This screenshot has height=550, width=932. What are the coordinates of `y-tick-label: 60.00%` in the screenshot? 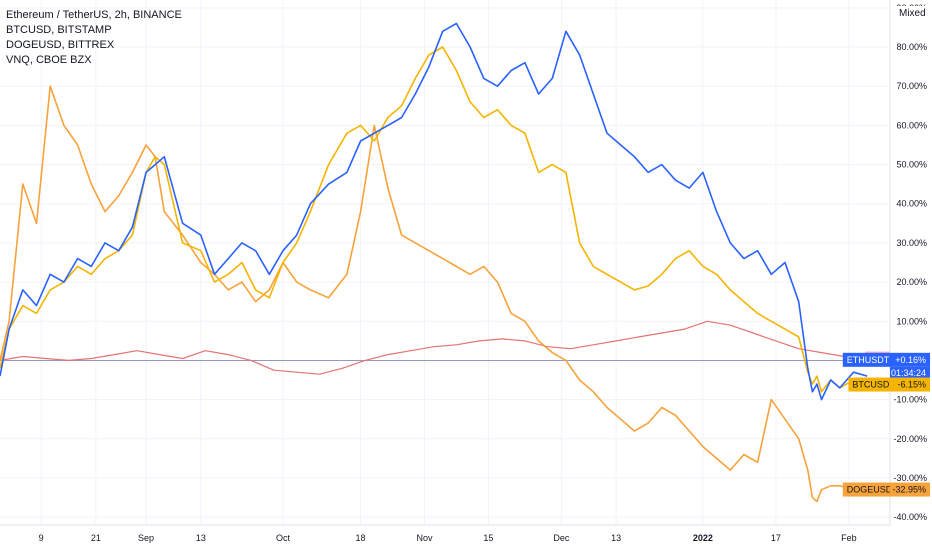 It's located at (911, 125).